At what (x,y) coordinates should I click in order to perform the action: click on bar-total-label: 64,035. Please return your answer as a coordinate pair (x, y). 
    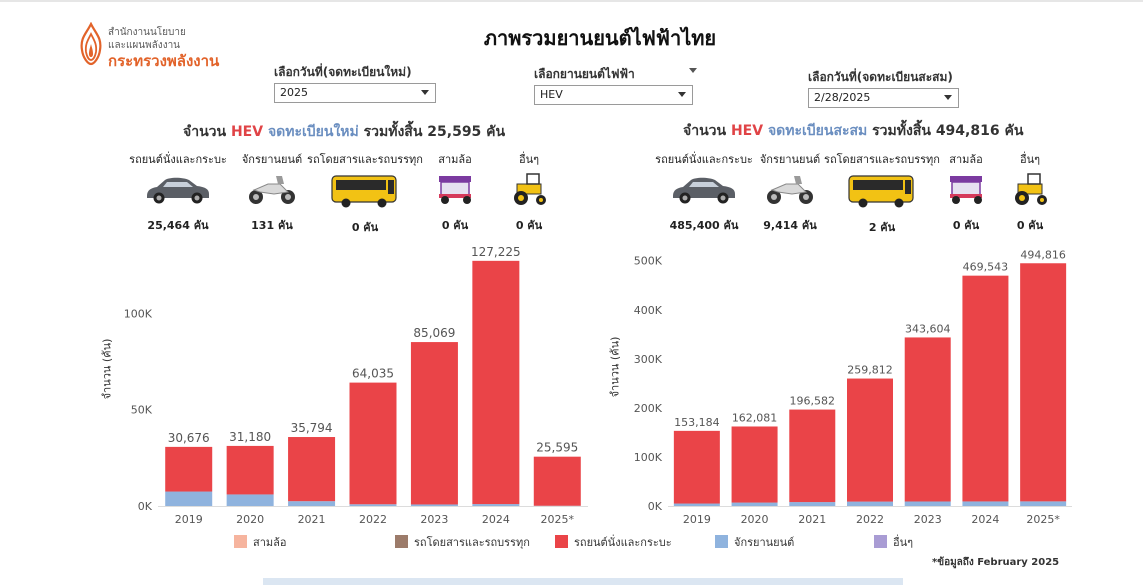
    Looking at the image, I should click on (373, 374).